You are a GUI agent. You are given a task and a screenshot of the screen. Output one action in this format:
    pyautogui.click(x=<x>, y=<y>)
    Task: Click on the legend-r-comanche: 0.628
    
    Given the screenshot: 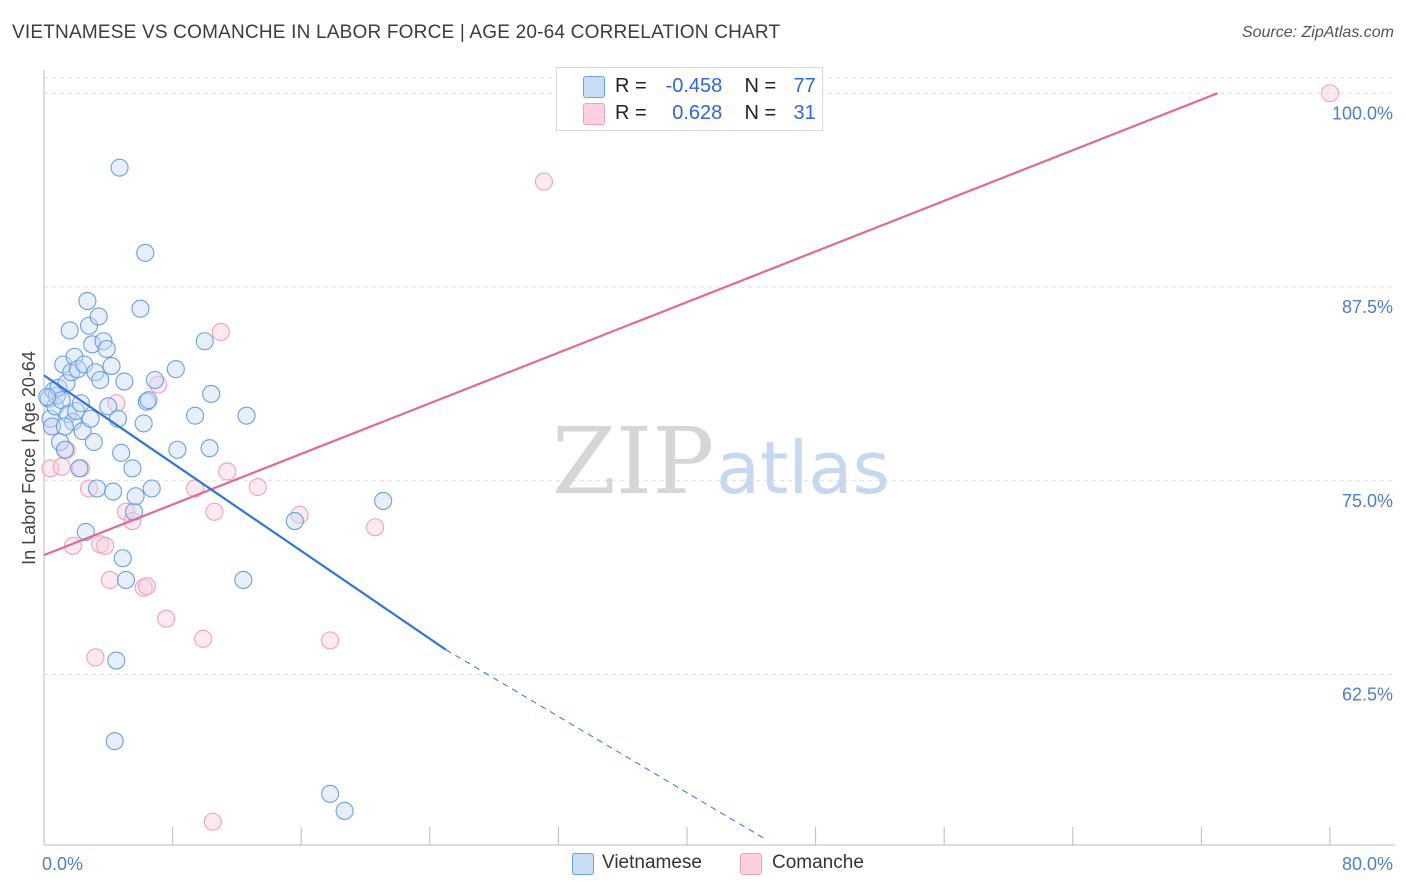 What is the action you would take?
    pyautogui.click(x=697, y=112)
    